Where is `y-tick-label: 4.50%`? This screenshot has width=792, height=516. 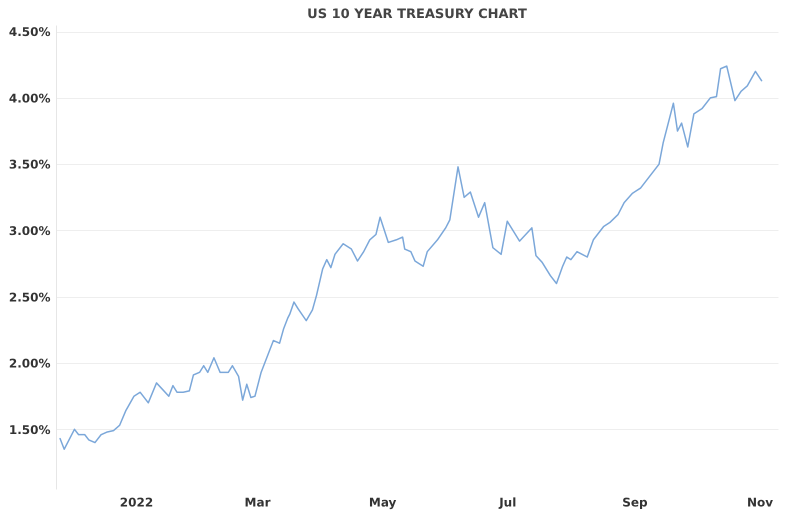 y-tick-label: 4.50% is located at coordinates (29, 32).